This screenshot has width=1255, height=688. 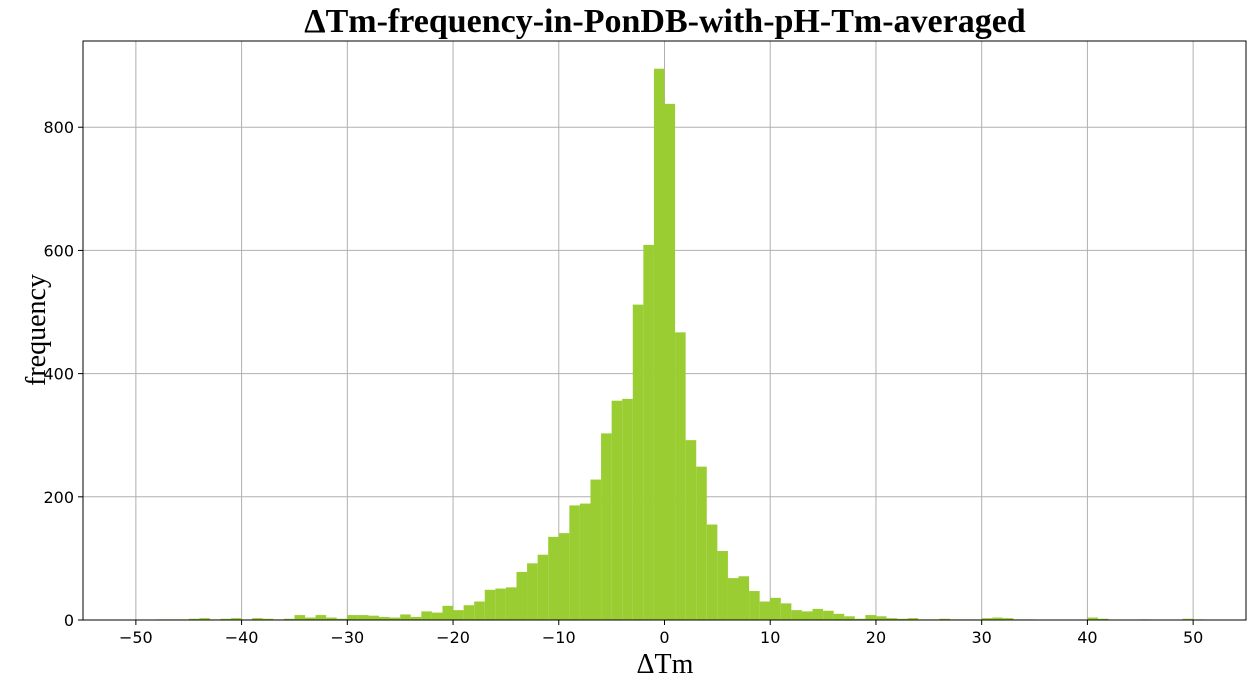 I want to click on x-tick-label: −10, so click(x=559, y=637).